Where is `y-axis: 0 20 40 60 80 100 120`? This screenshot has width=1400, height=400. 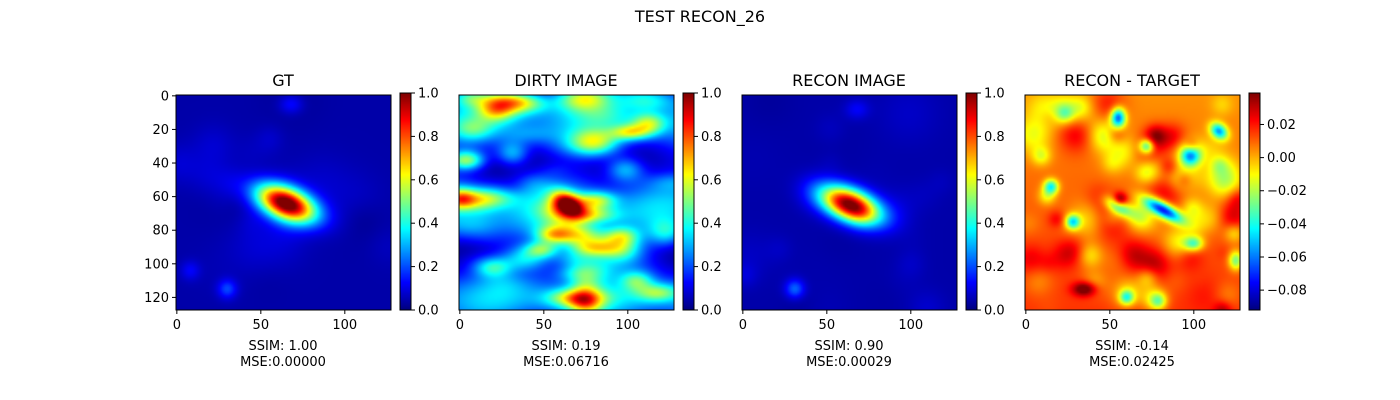 y-axis: 0 20 40 60 80 100 120 is located at coordinates (160, 197).